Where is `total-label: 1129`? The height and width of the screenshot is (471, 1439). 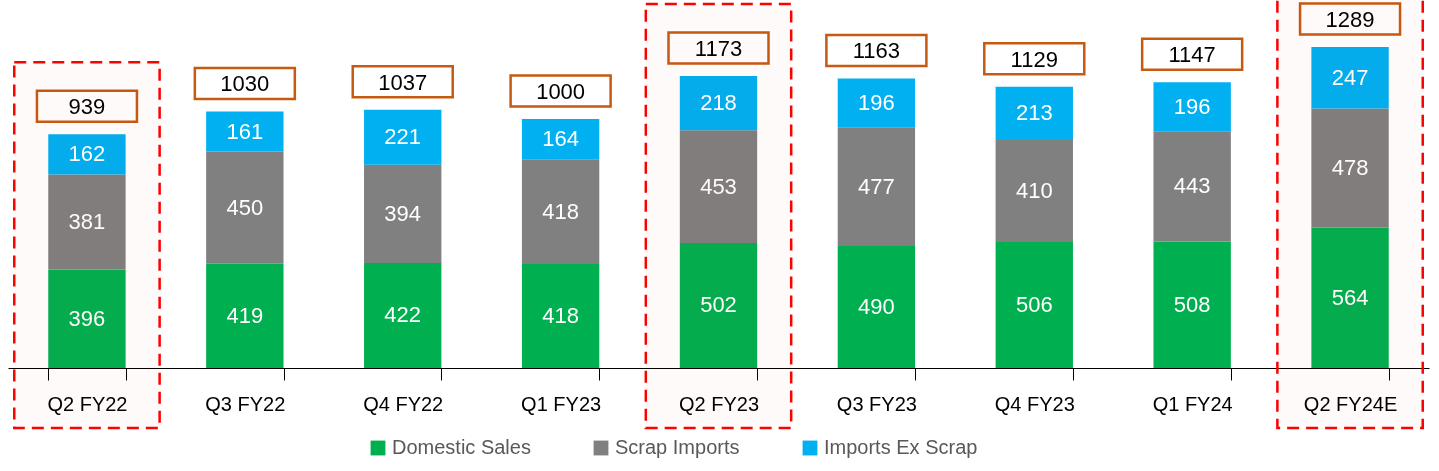 total-label: 1129 is located at coordinates (1034, 59).